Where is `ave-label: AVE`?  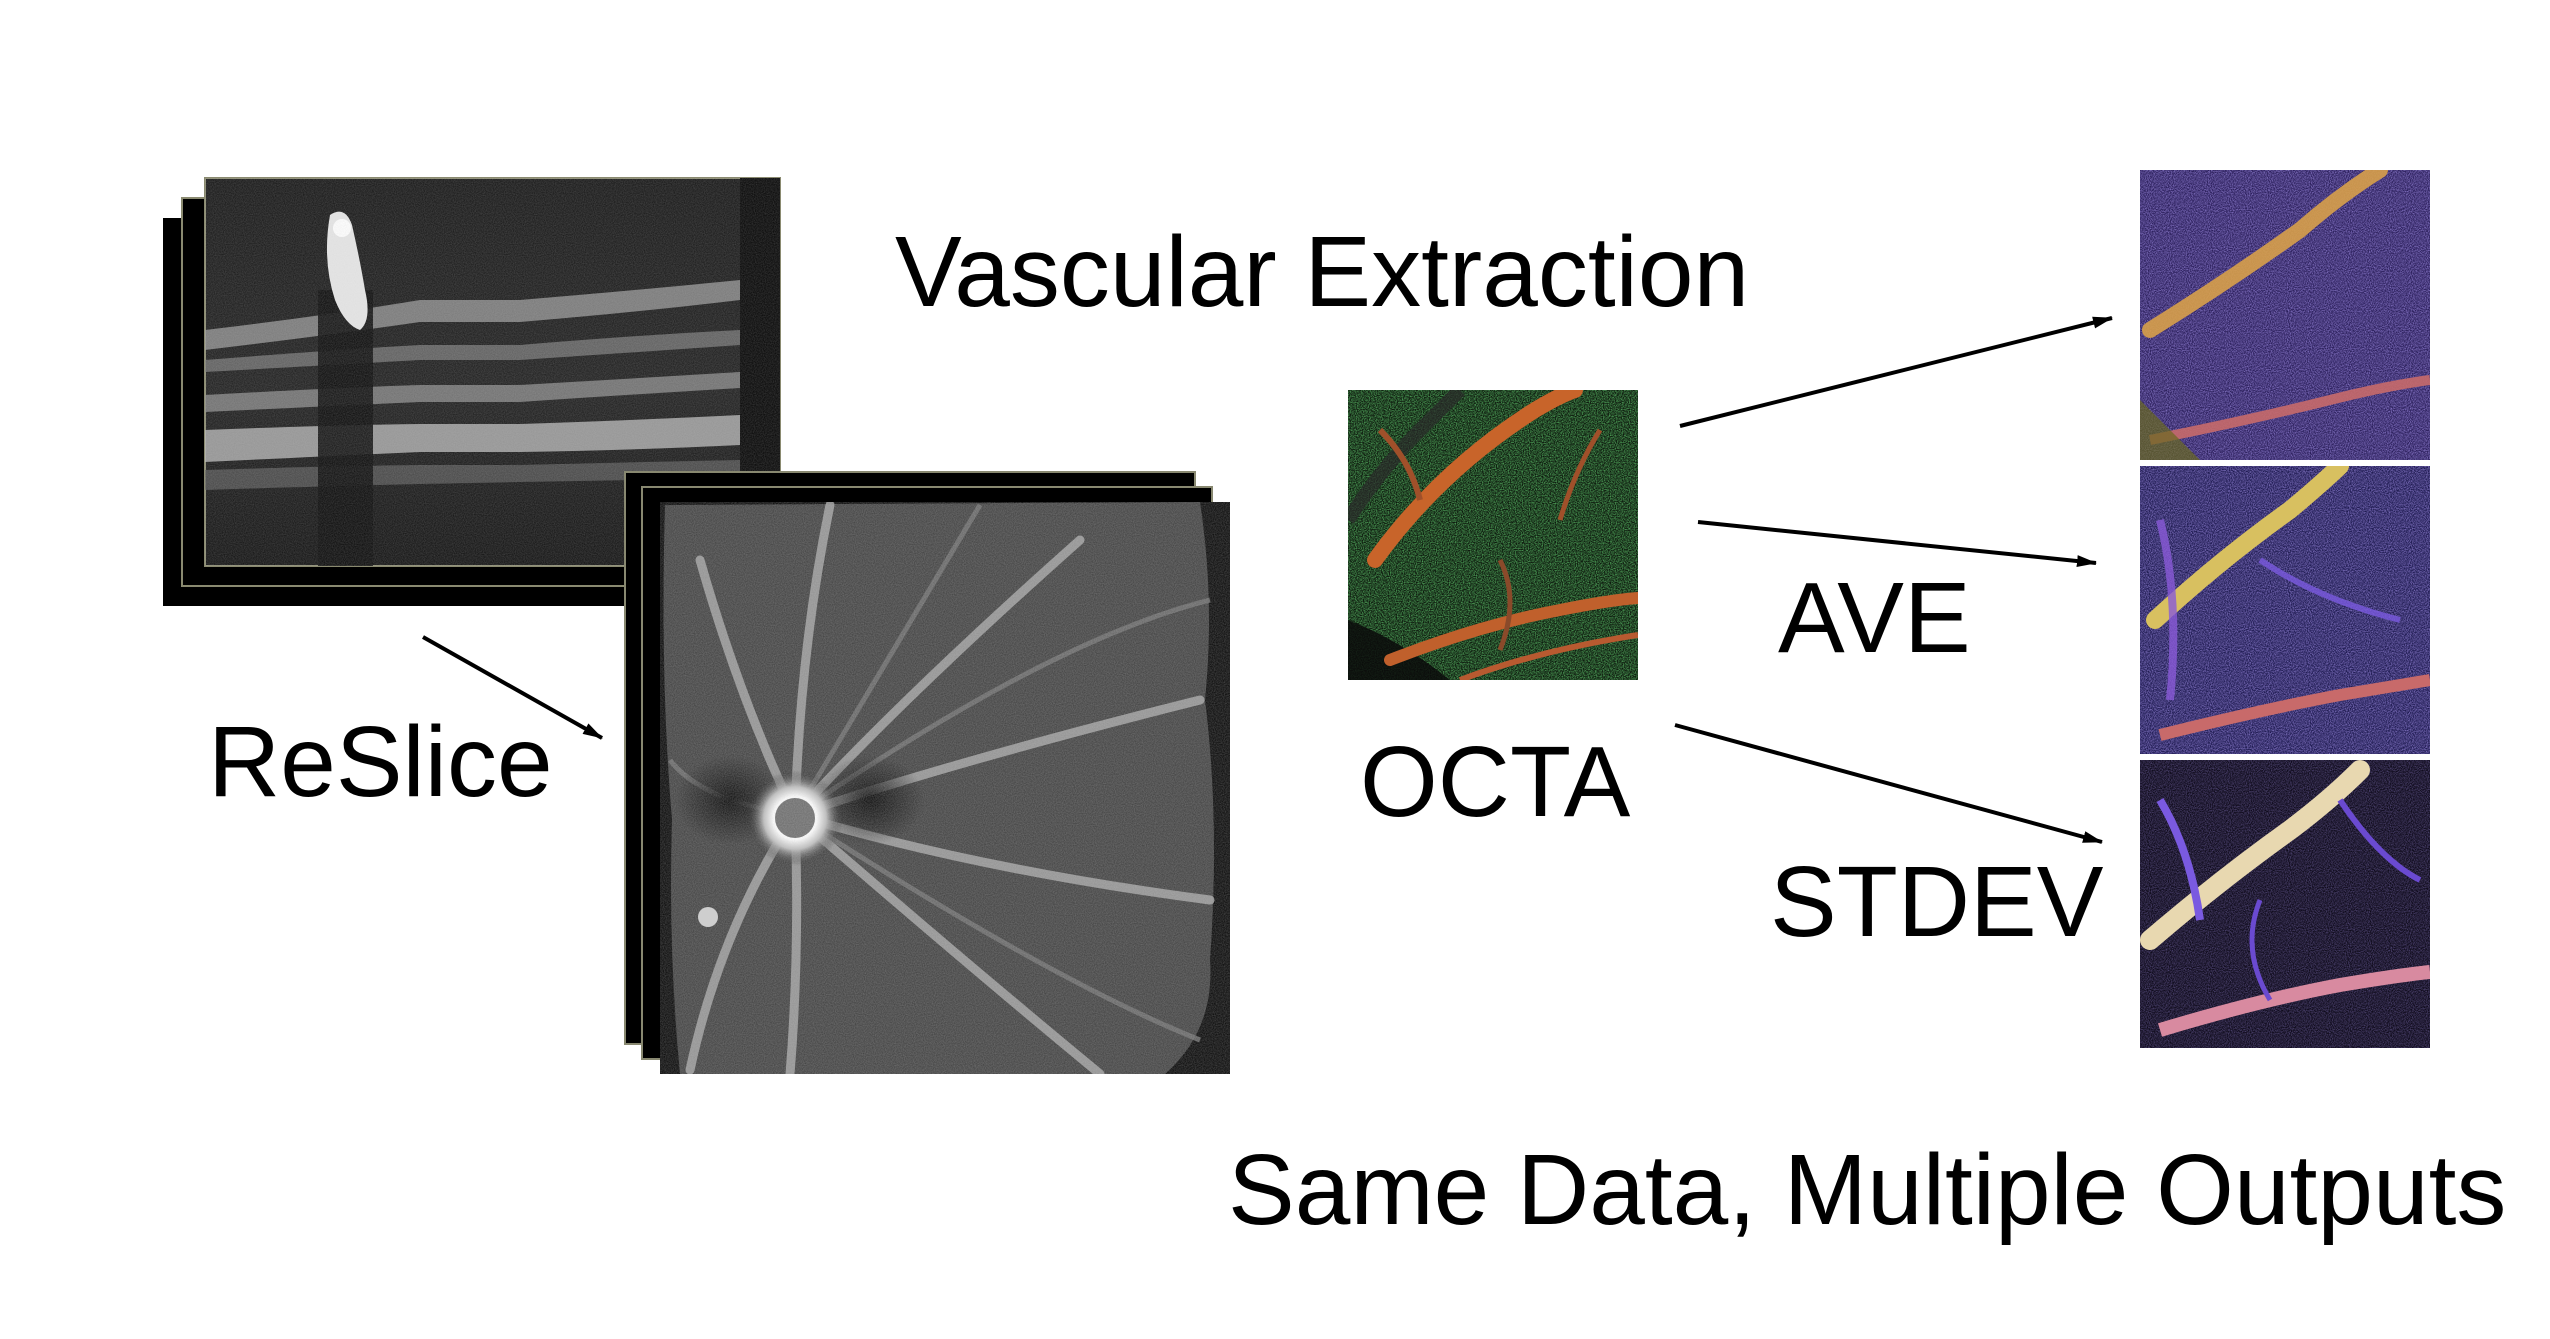
ave-label: AVE is located at coordinates (1874, 618).